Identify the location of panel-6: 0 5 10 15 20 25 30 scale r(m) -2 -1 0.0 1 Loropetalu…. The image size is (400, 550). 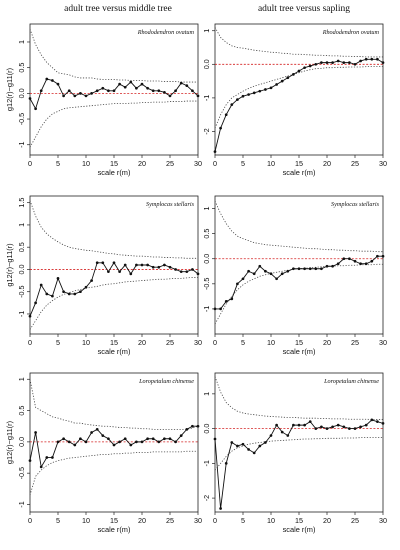
(294, 453).